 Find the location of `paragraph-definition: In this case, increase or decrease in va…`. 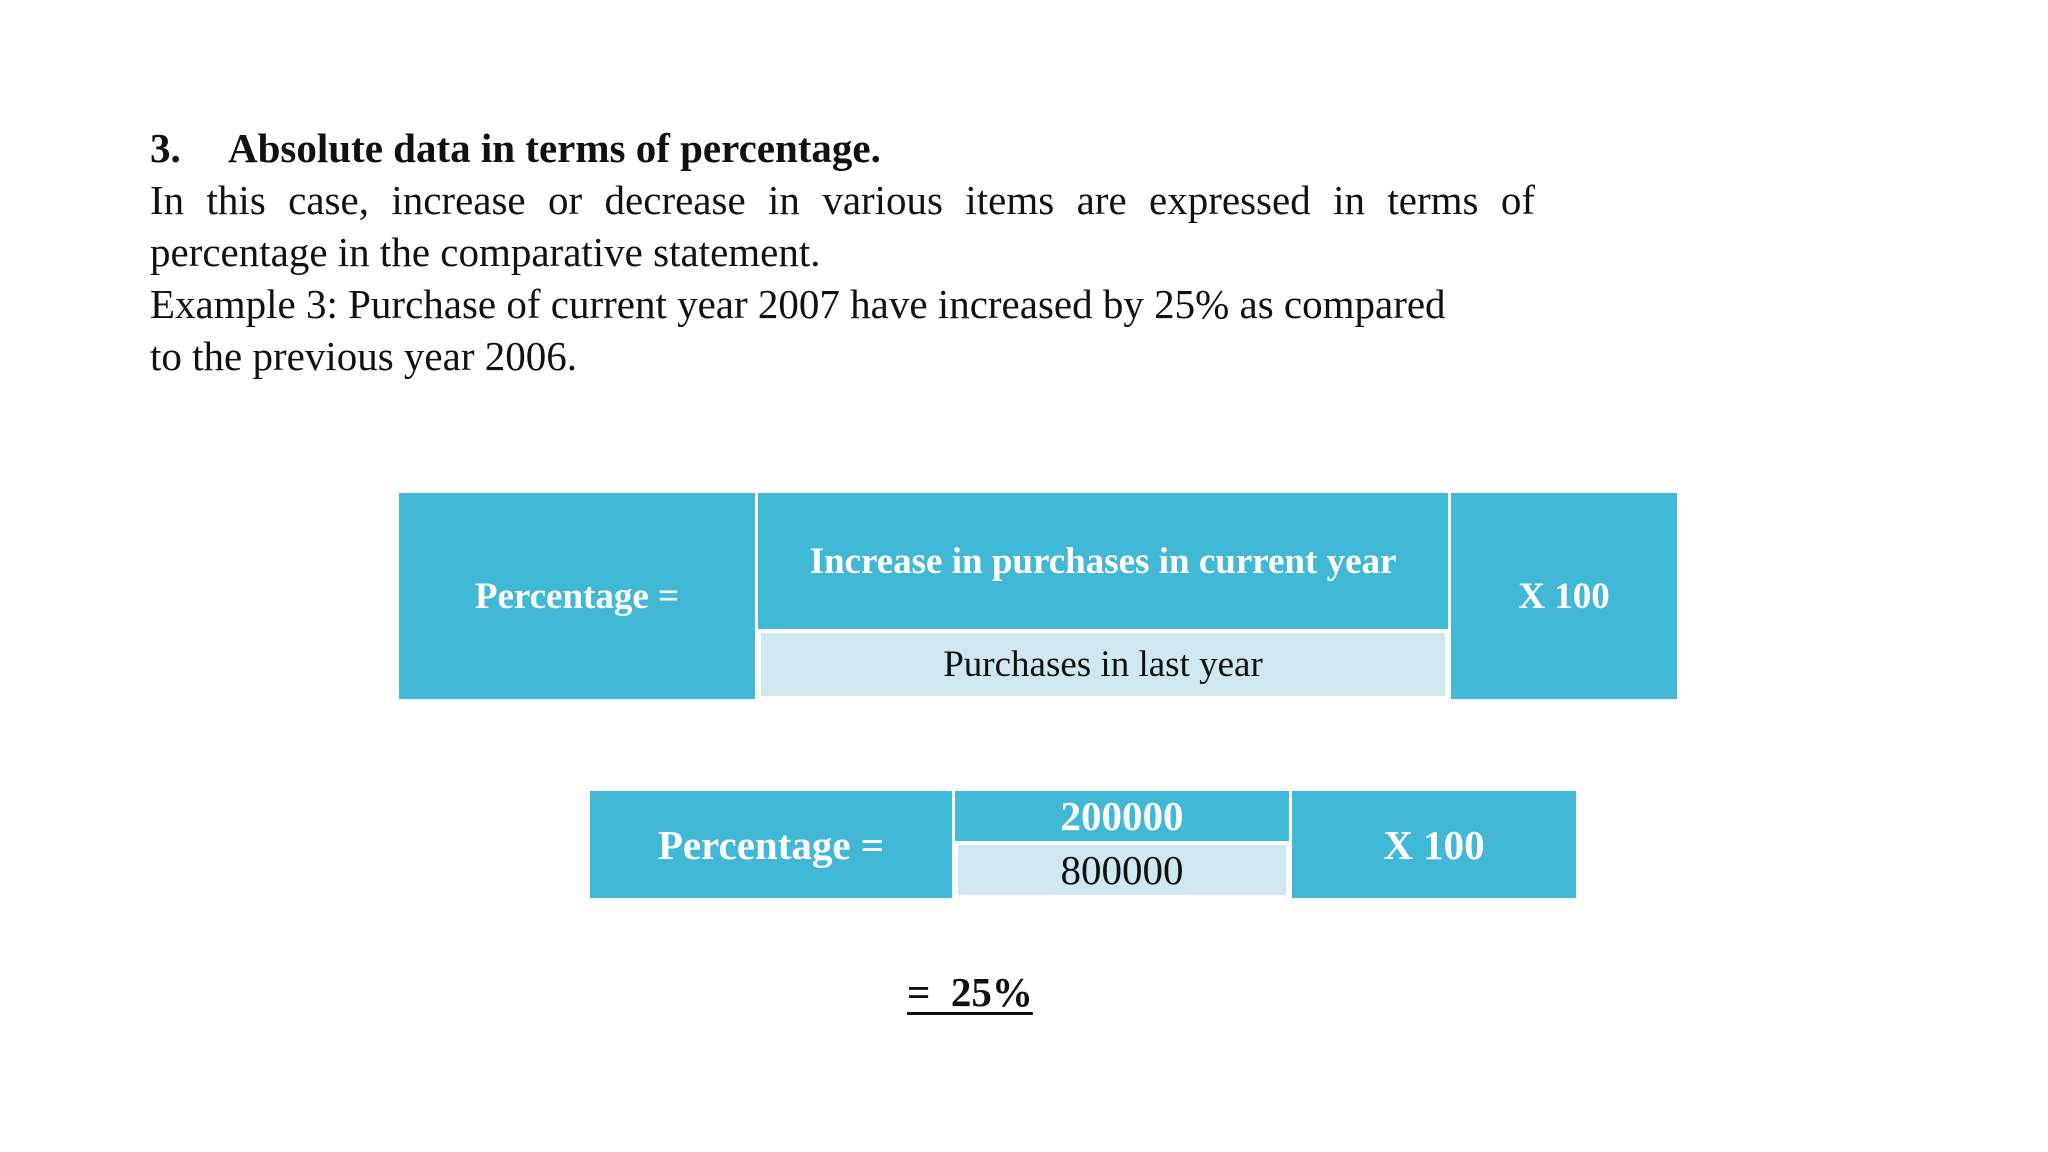

paragraph-definition: In this case, increase or decrease in va… is located at coordinates (842, 226).